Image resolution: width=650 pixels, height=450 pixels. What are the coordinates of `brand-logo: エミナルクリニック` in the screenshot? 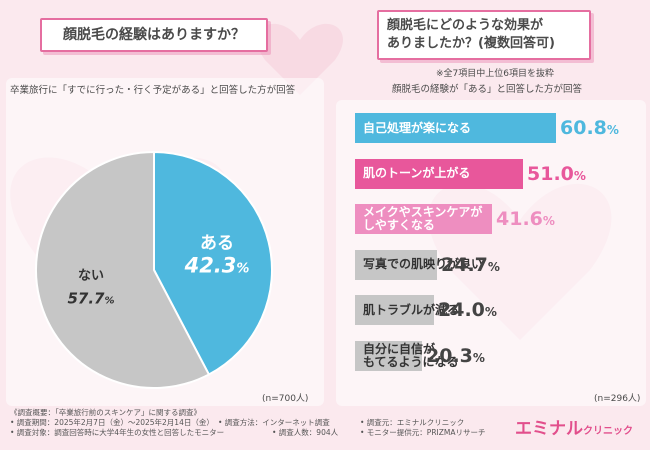 It's located at (574, 426).